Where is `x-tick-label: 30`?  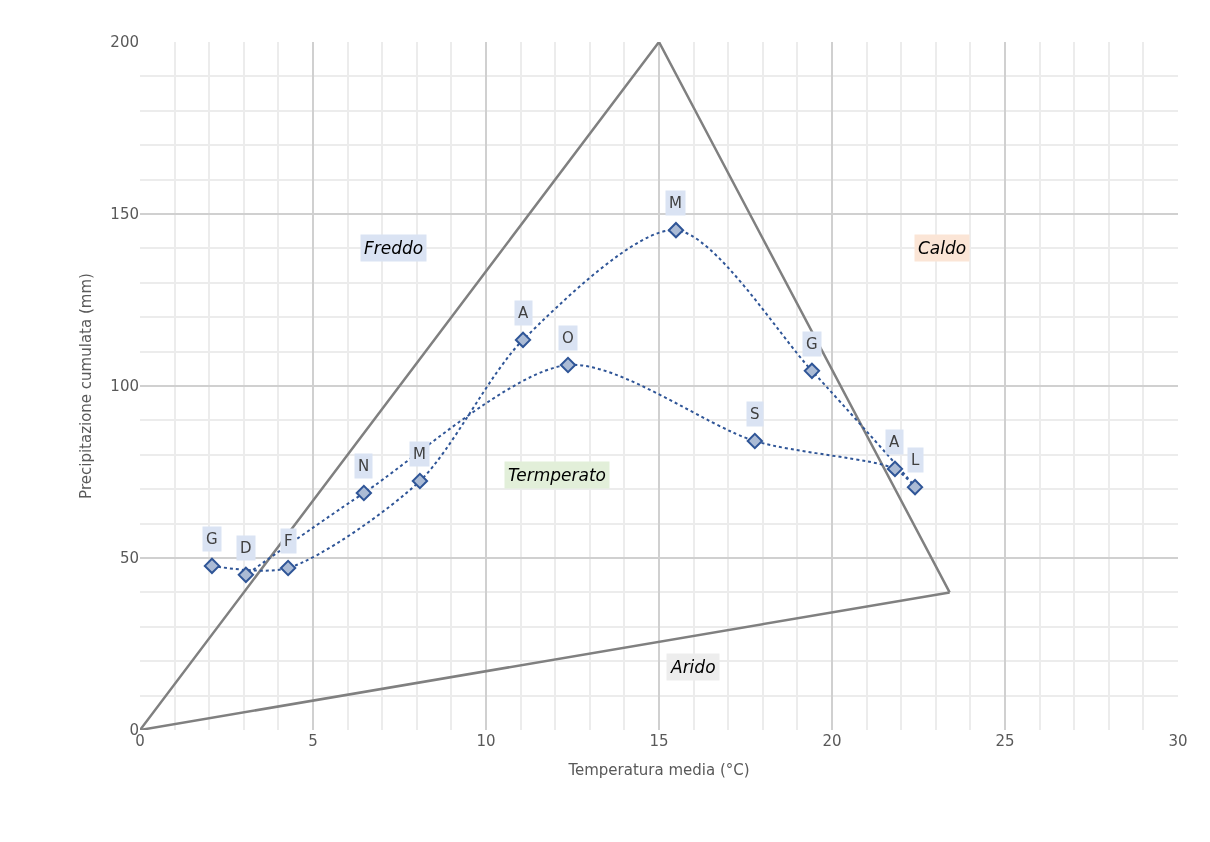
x-tick-label: 30 is located at coordinates (1178, 741).